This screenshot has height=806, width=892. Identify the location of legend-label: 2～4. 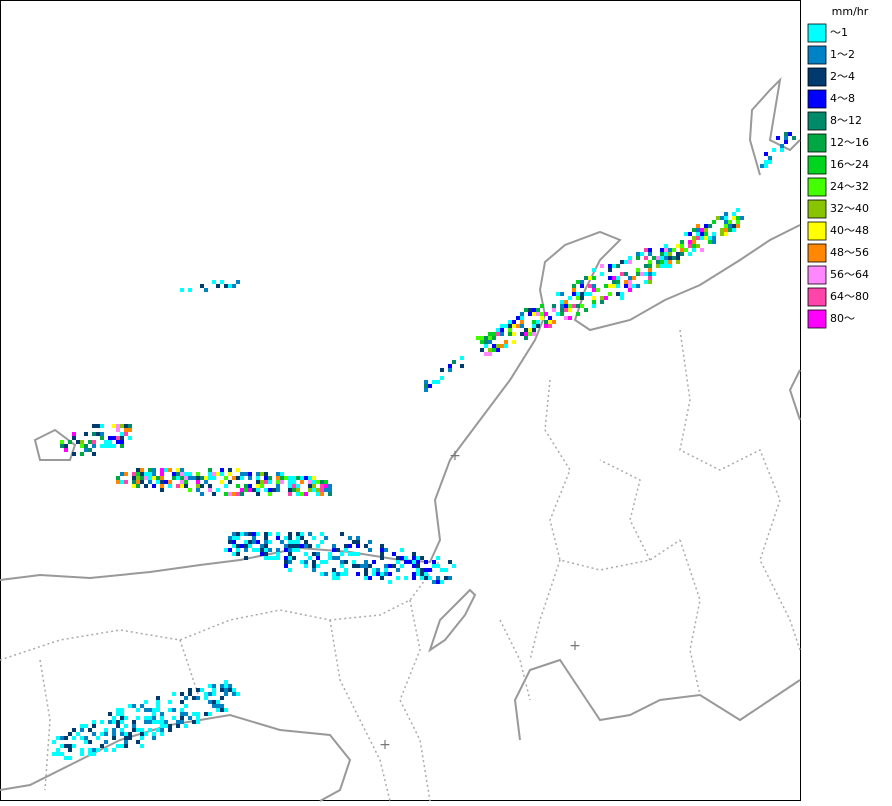
(842, 76).